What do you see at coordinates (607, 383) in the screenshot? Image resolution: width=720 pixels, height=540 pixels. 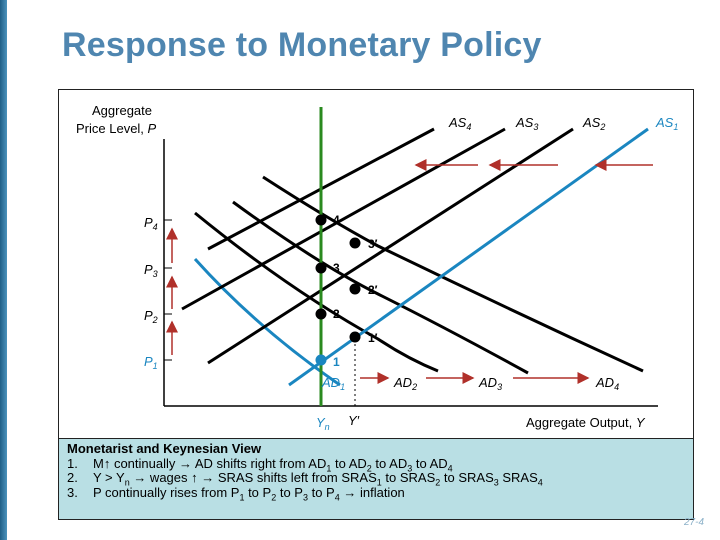 I see `ad4-label: AD4` at bounding box center [607, 383].